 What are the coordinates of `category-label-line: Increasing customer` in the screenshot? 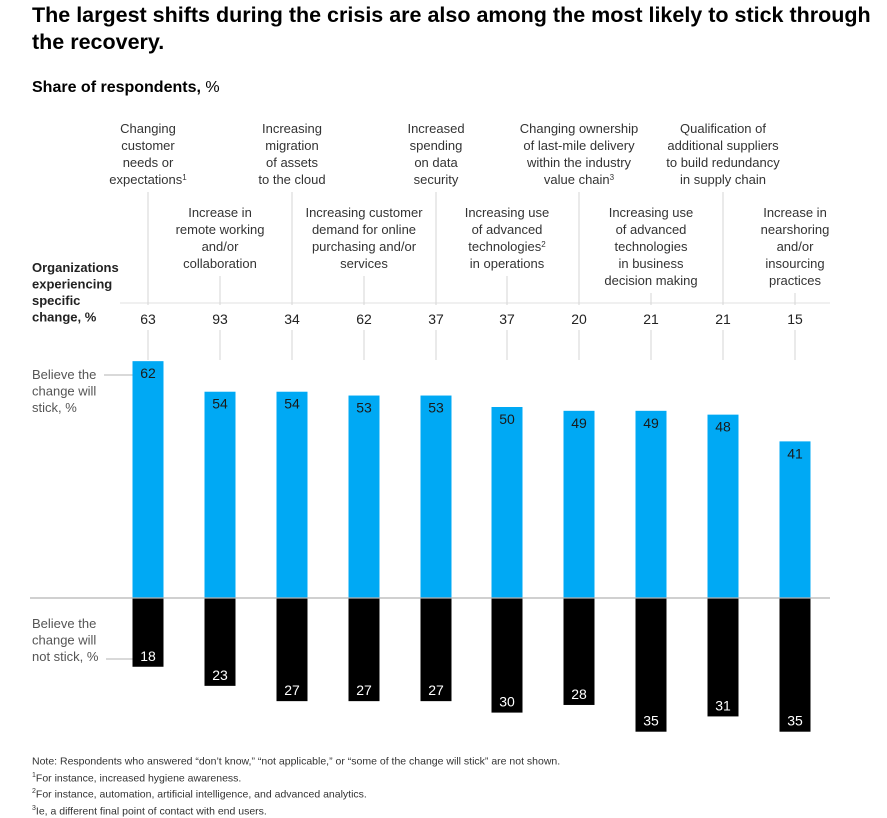 It's located at (364, 212).